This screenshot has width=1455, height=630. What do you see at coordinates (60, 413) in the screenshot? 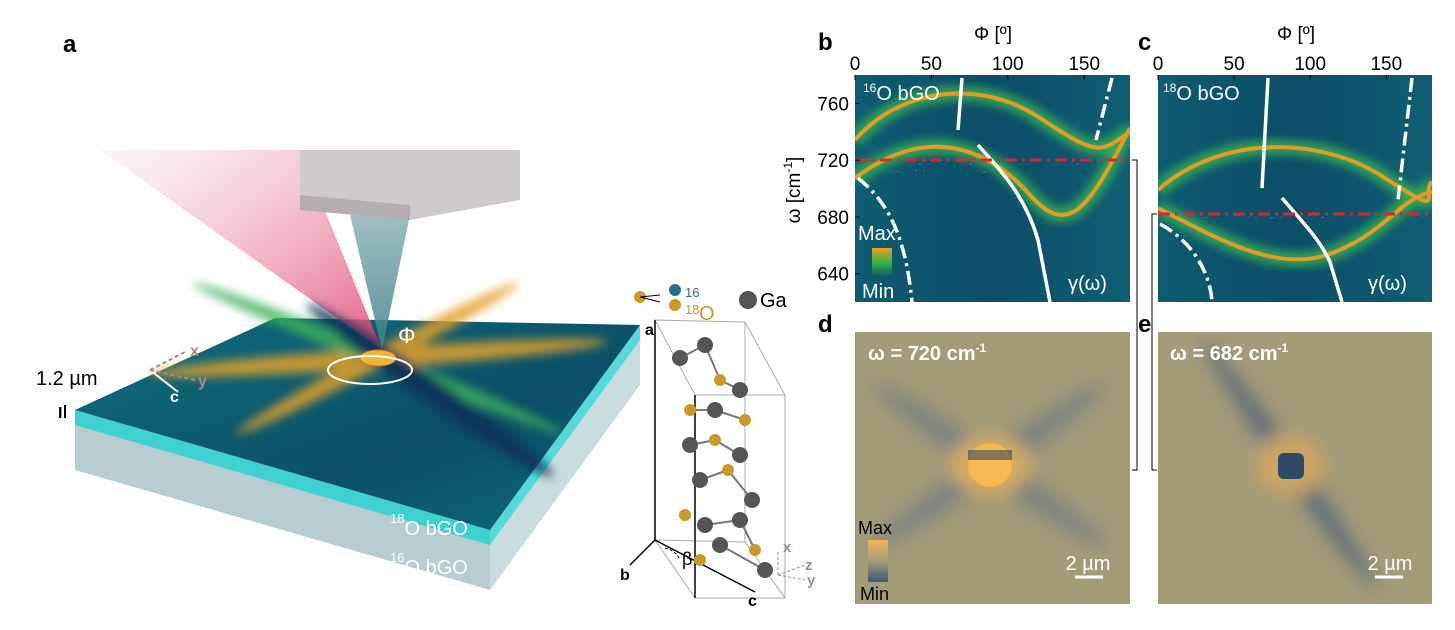
I see `thickness-mark: I` at bounding box center [60, 413].